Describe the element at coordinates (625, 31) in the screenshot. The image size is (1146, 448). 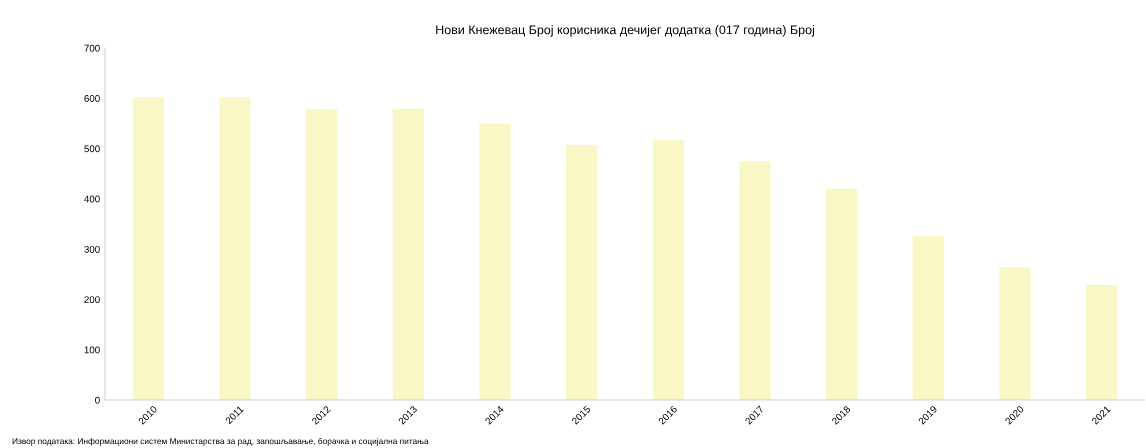
I see `chart-title: Нови Кнежевац Број корисника дечијег додатка (017 година) Број` at that location.